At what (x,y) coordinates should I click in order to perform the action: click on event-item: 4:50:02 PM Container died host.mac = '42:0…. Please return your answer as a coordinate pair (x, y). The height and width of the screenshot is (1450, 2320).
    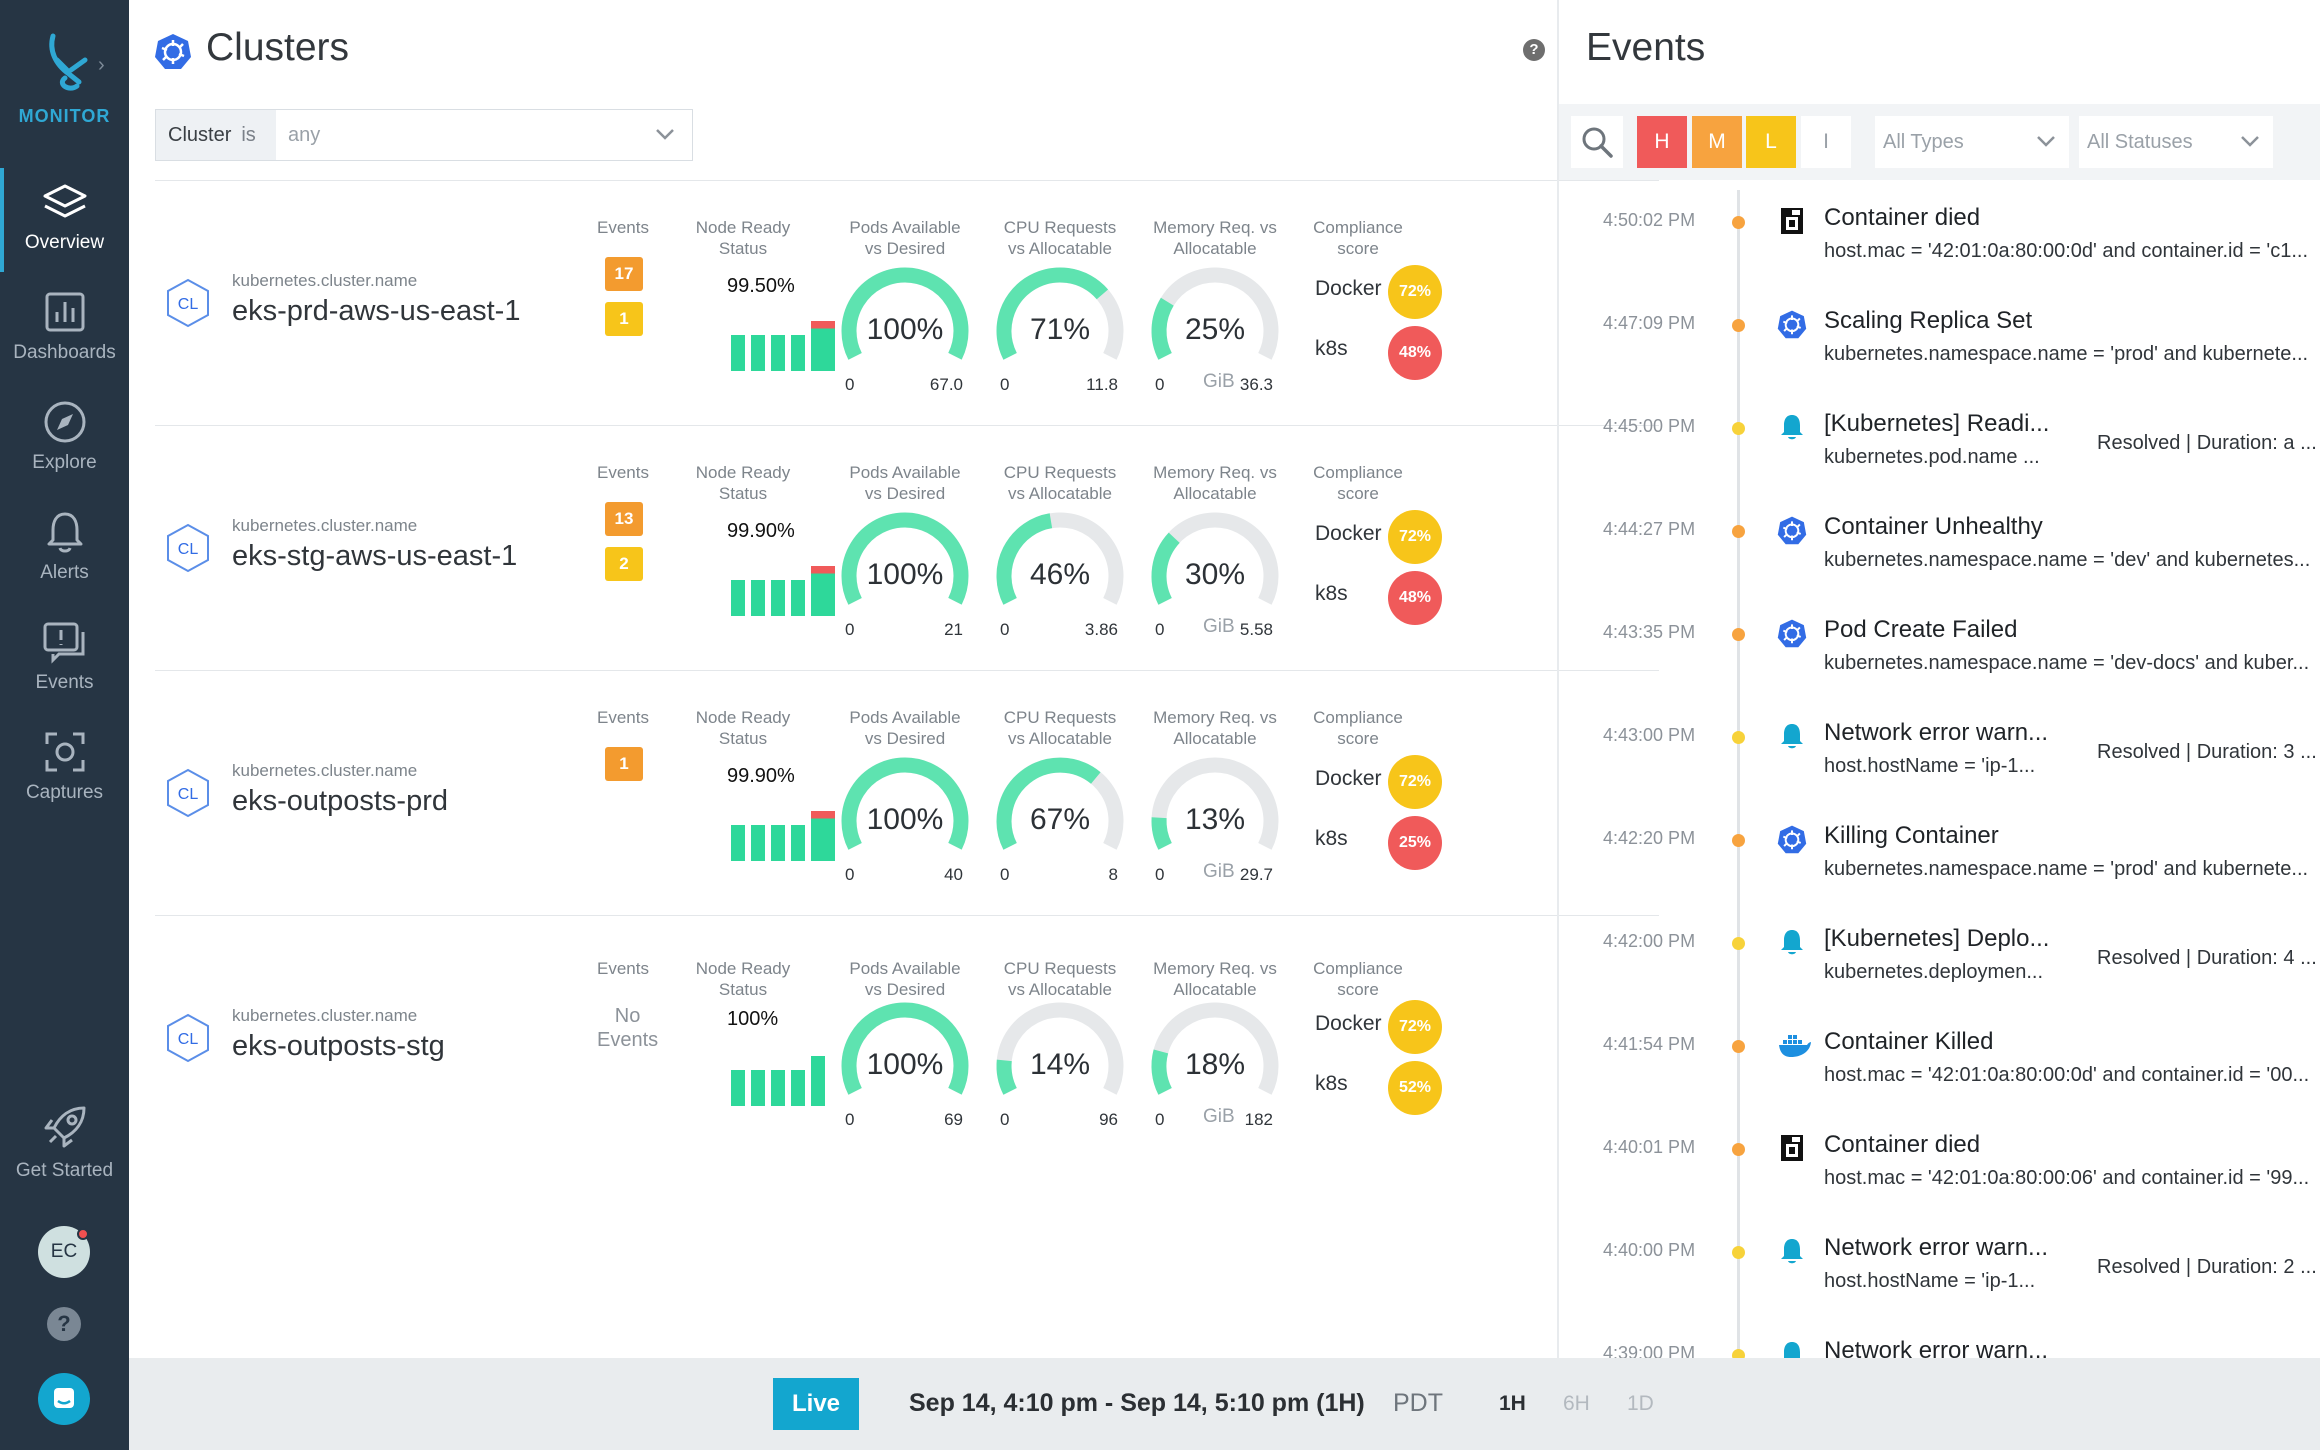
    Looking at the image, I should click on (1939, 247).